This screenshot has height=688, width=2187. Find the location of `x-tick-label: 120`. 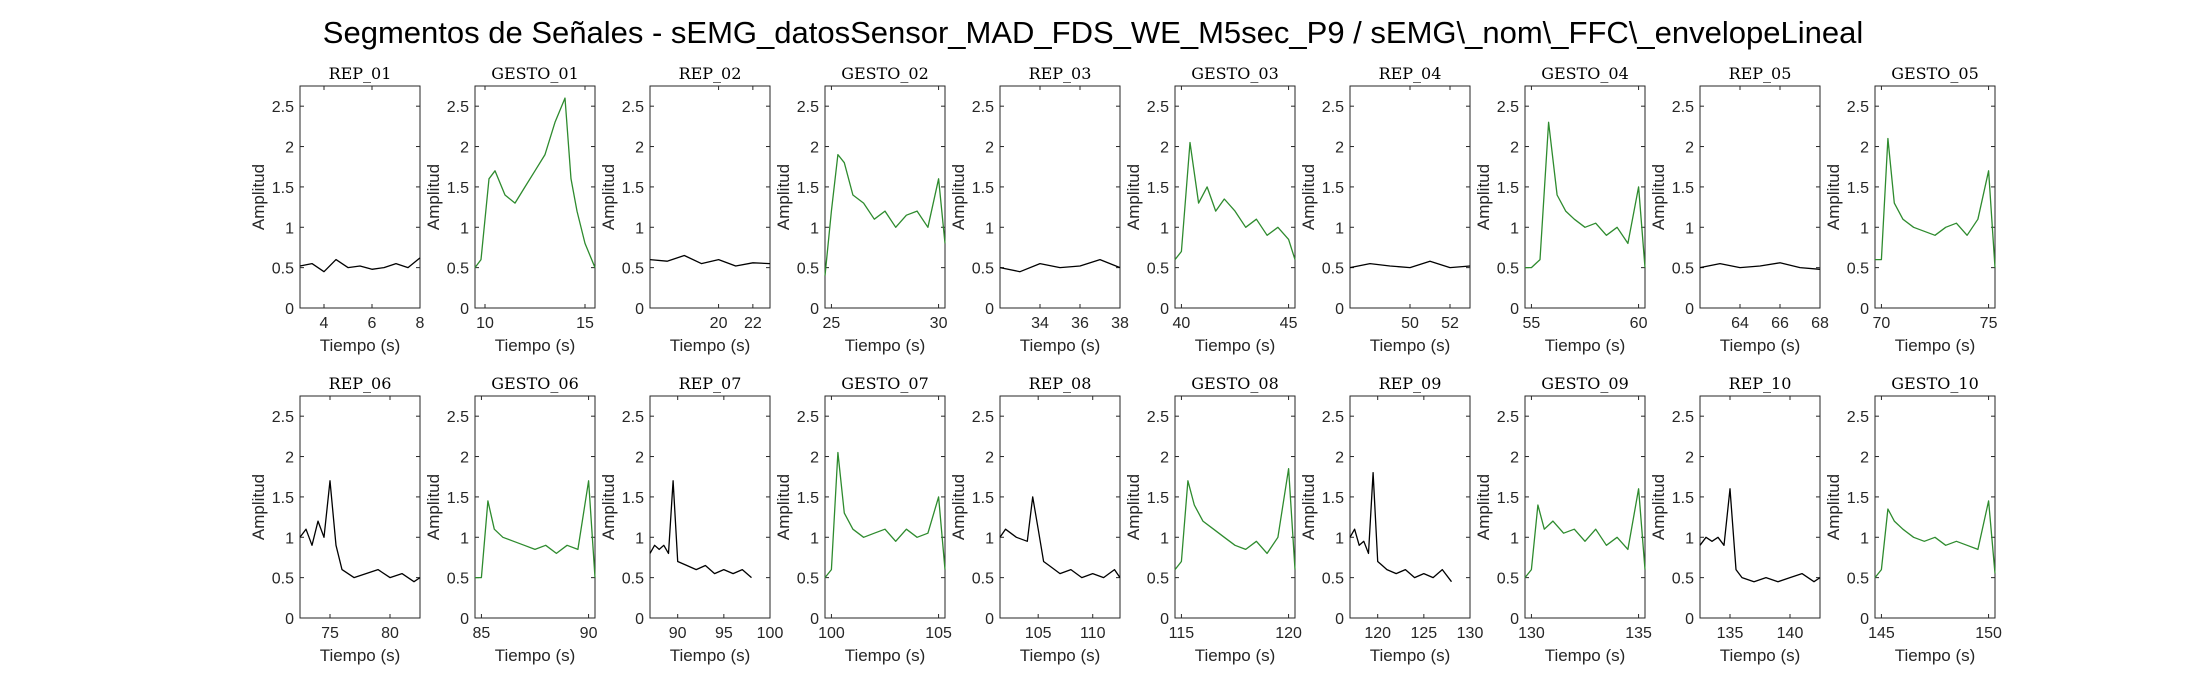

x-tick-label: 120 is located at coordinates (1377, 633).